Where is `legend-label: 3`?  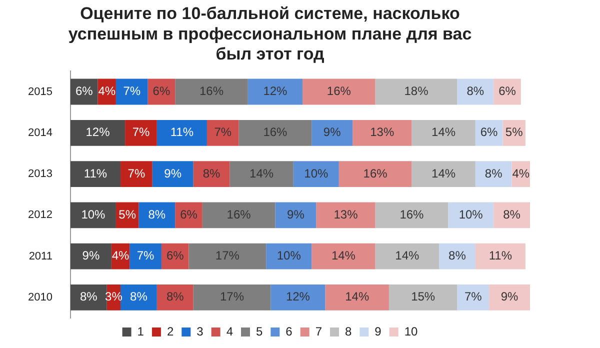 legend-label: 3 is located at coordinates (200, 331).